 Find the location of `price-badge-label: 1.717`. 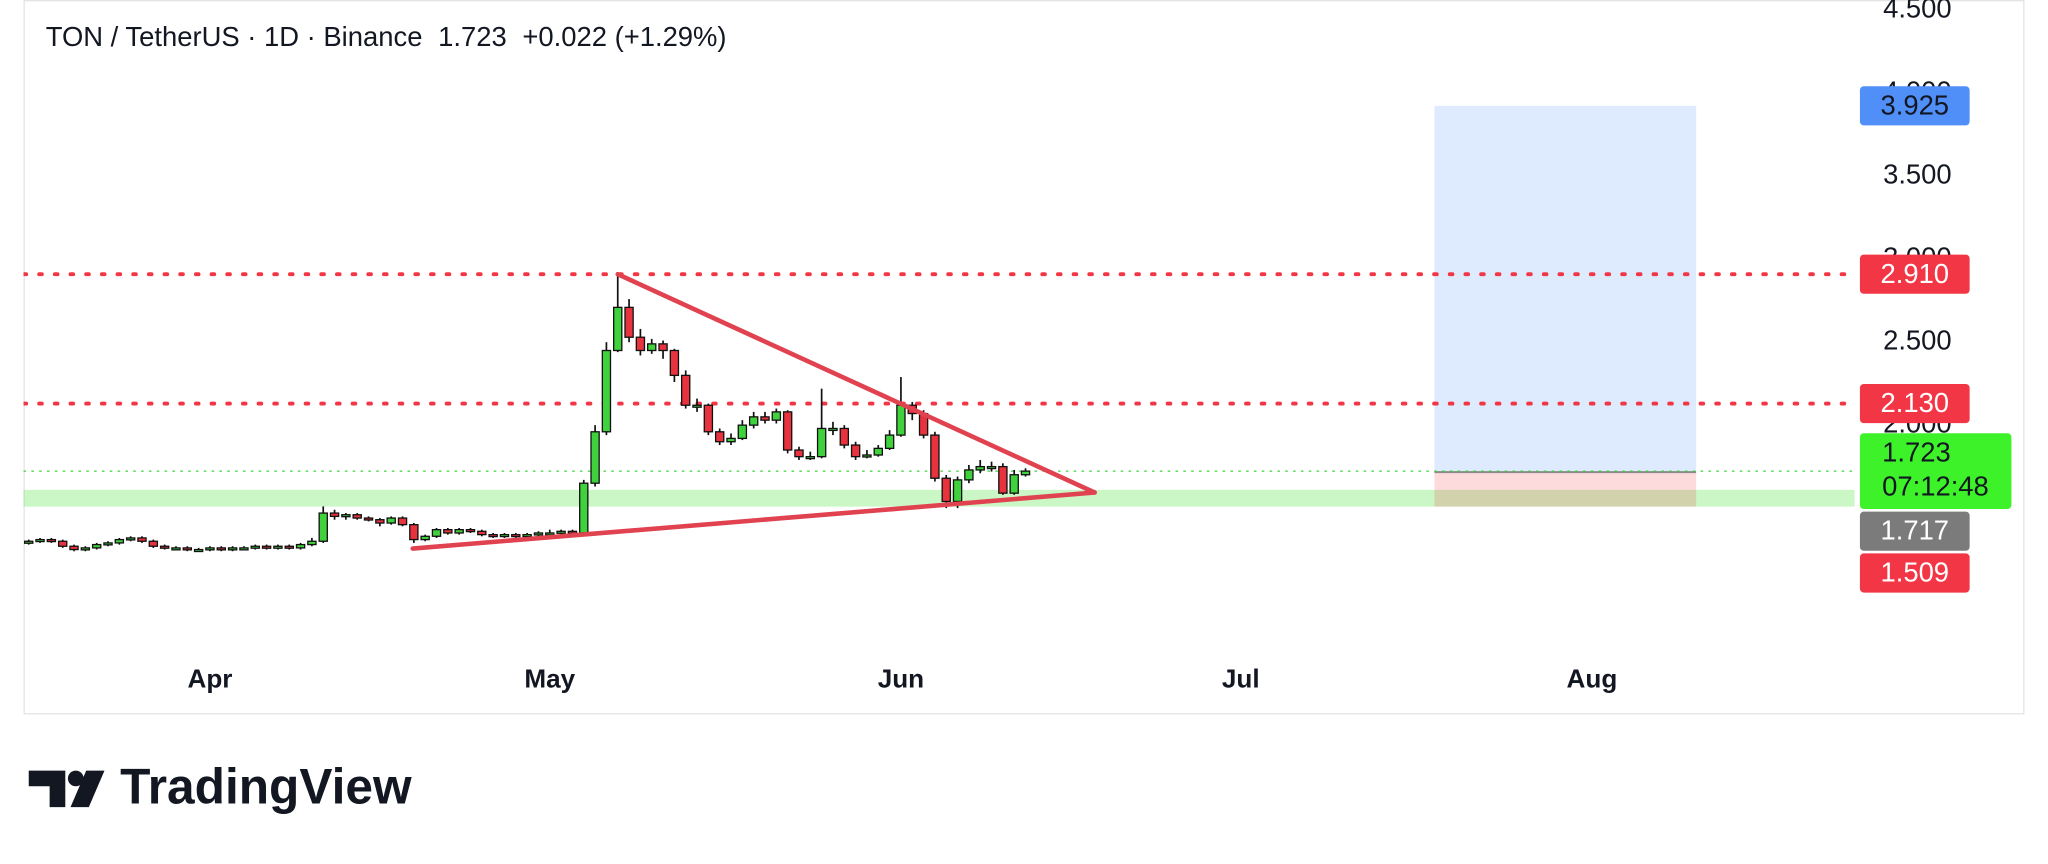

price-badge-label: 1.717 is located at coordinates (1914, 530).